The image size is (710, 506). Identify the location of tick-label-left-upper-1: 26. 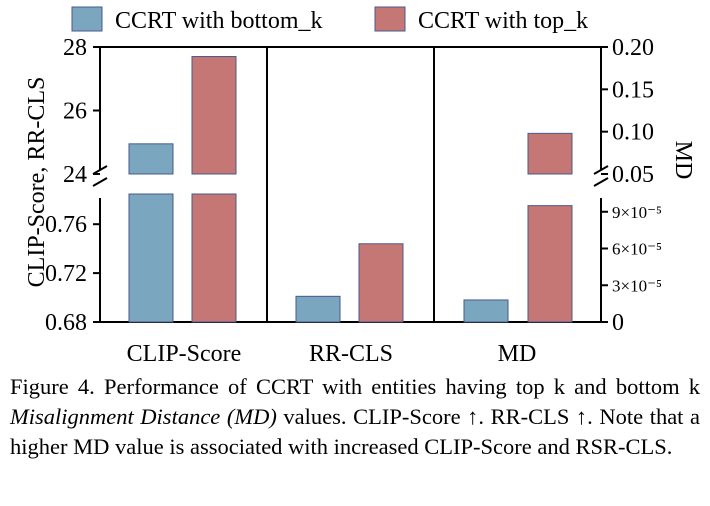
(75, 112).